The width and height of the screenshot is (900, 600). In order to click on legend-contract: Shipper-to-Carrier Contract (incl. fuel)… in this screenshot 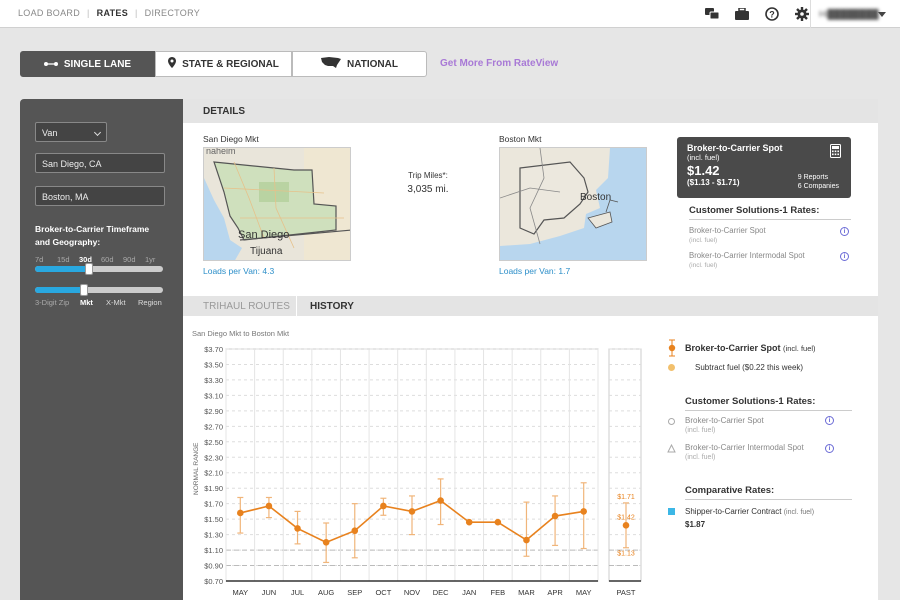, I will do `click(749, 518)`.